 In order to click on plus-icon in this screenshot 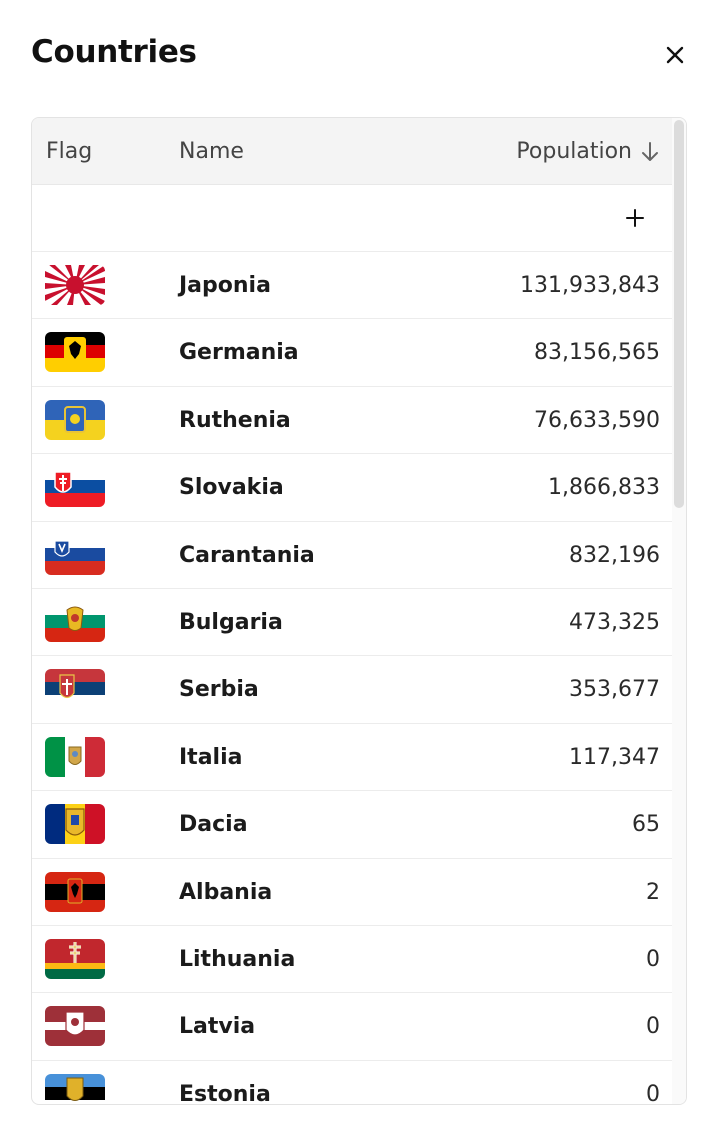, I will do `click(635, 218)`.